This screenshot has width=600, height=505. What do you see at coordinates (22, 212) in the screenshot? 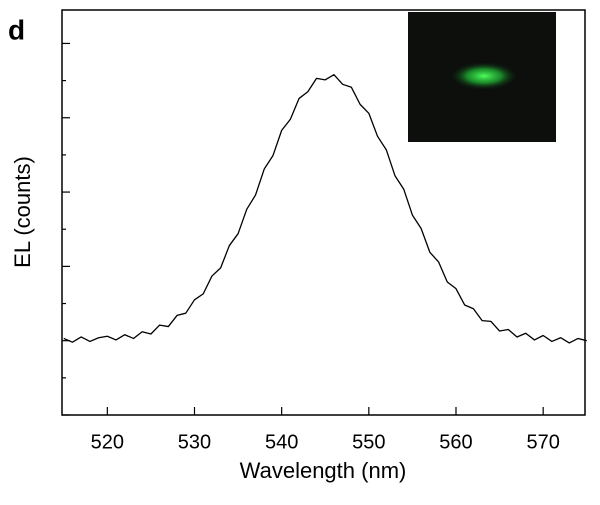
I see `y-axis-label: EL (counts)` at bounding box center [22, 212].